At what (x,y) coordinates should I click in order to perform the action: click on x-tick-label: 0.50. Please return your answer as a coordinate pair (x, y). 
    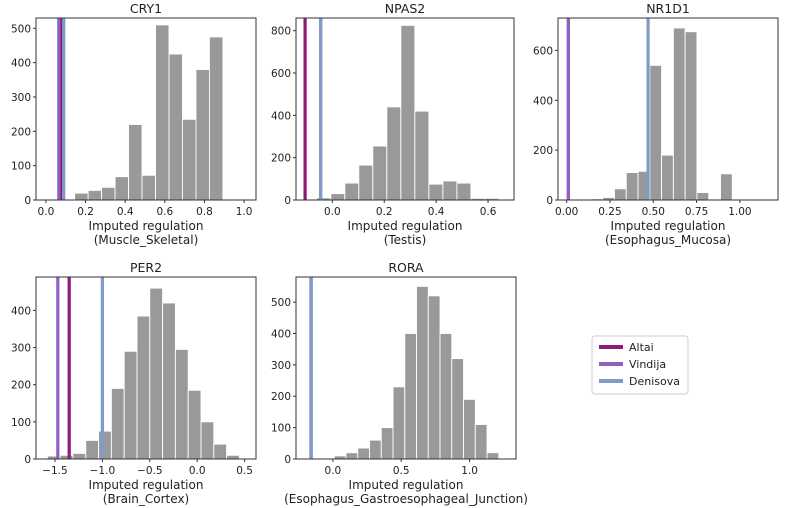
    Looking at the image, I should click on (653, 212).